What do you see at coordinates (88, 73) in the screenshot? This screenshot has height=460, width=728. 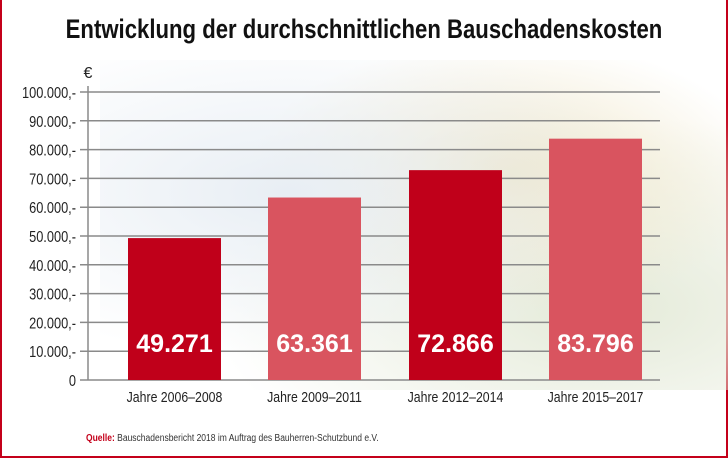 I see `y-axis-unit: €` at bounding box center [88, 73].